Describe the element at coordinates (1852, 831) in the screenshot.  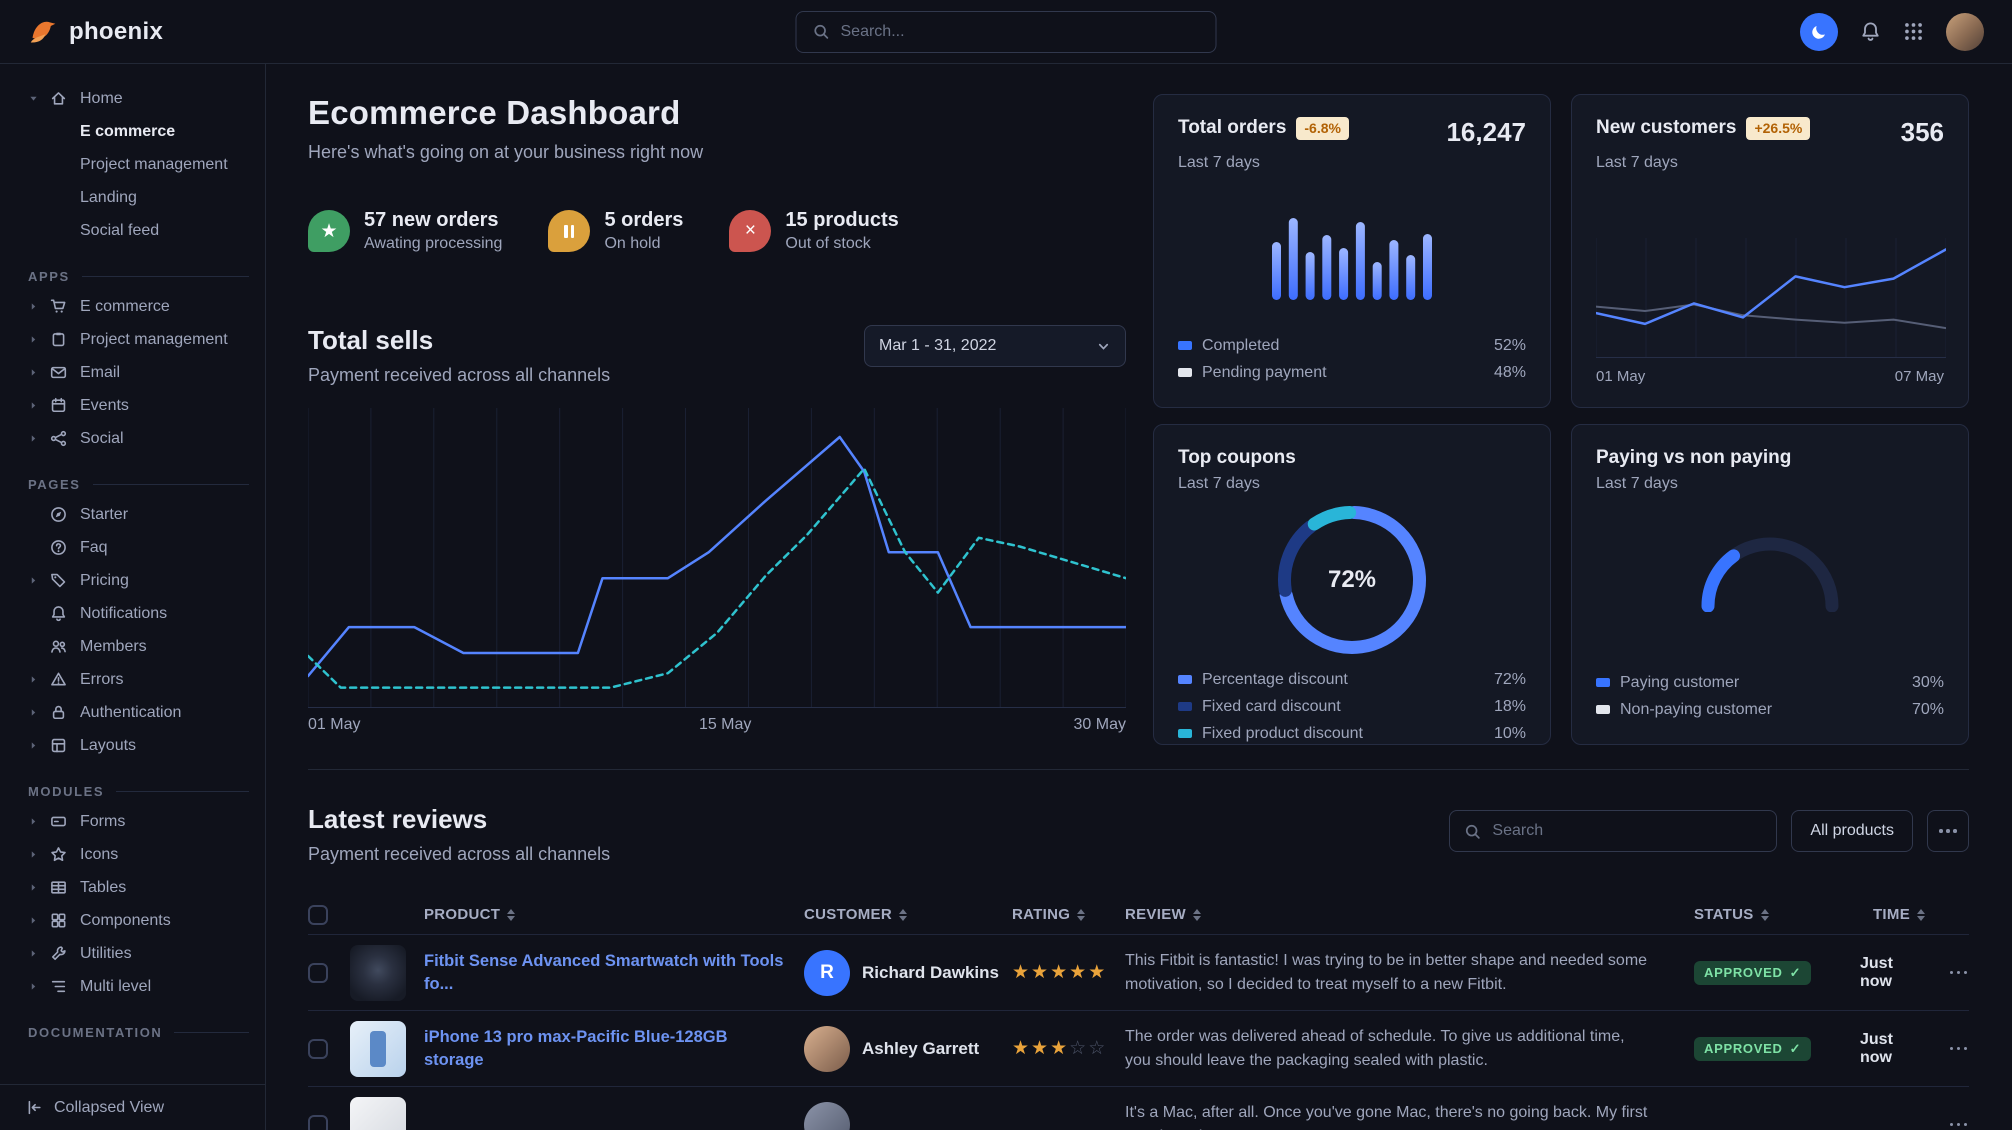
I see `all-products-button: All products` at that location.